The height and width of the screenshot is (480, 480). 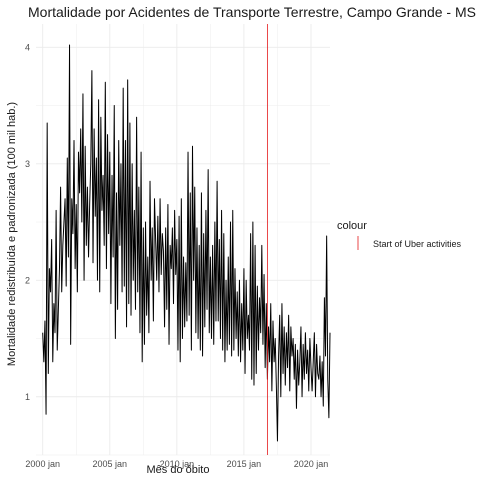 I want to click on x-axis-label: Mês do óbito, so click(x=178, y=470).